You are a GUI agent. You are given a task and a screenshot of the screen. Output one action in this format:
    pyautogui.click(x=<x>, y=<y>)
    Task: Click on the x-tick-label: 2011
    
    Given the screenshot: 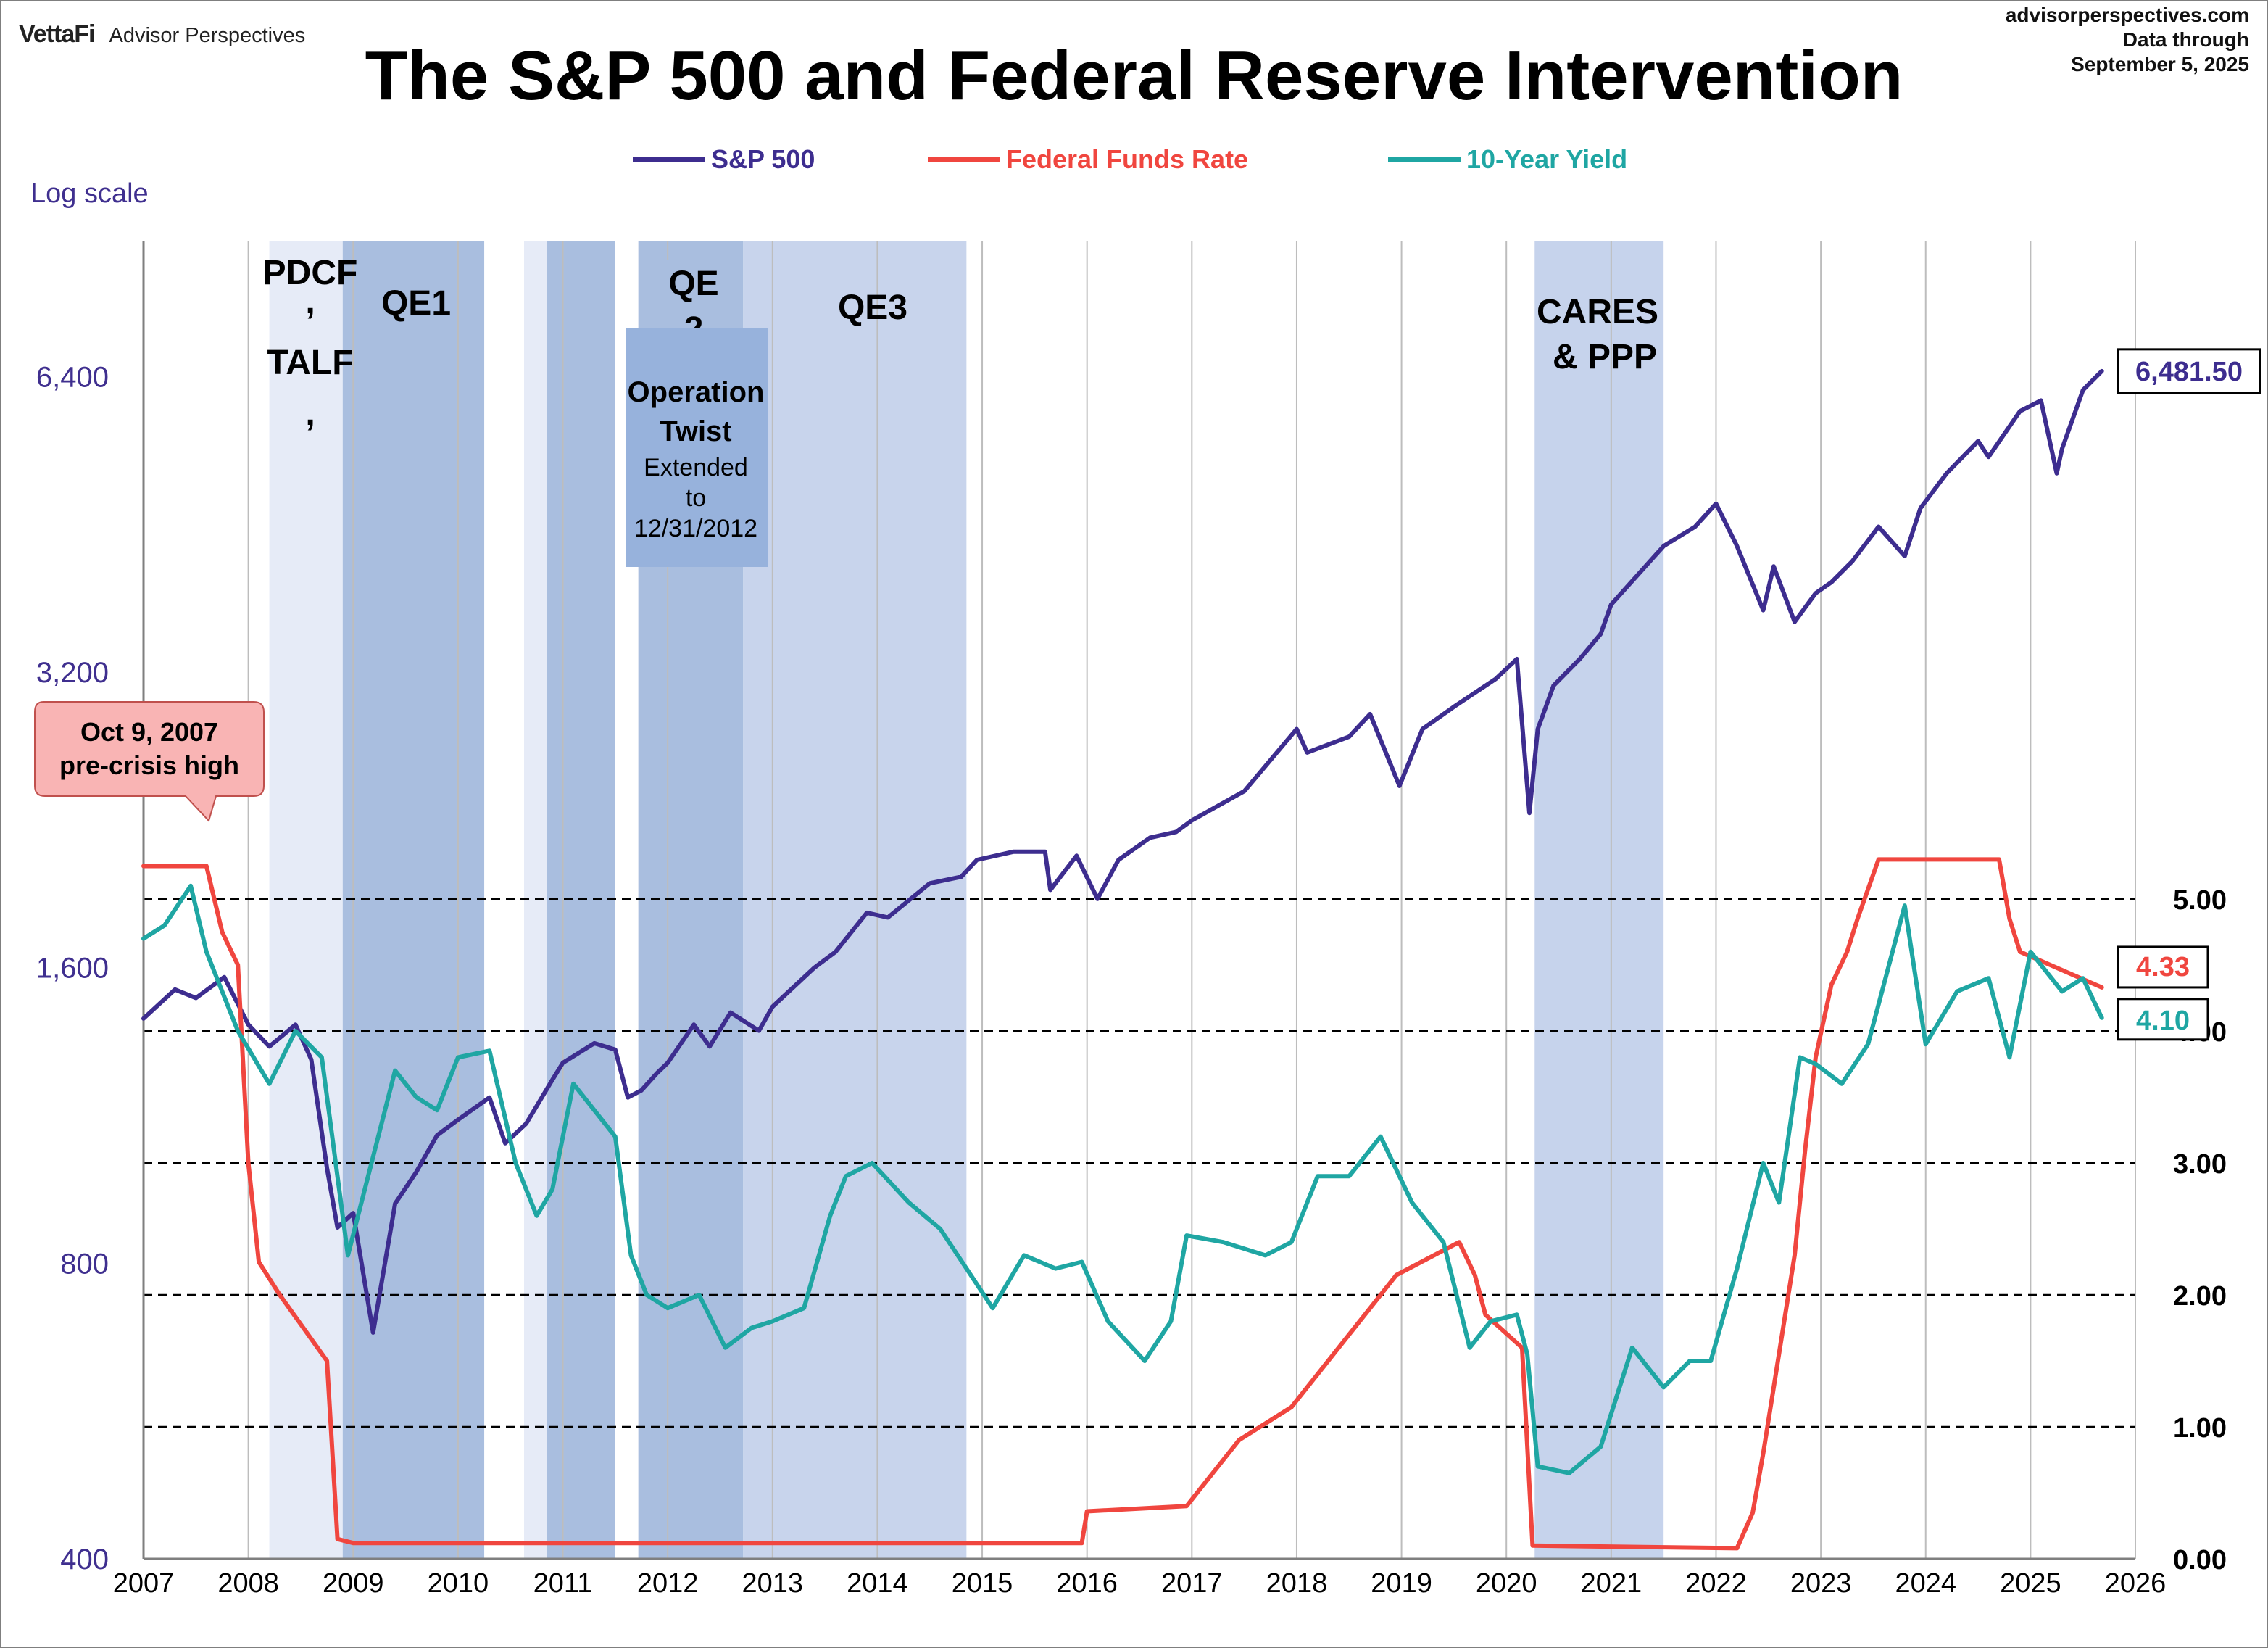 What is the action you would take?
    pyautogui.click(x=563, y=1583)
    